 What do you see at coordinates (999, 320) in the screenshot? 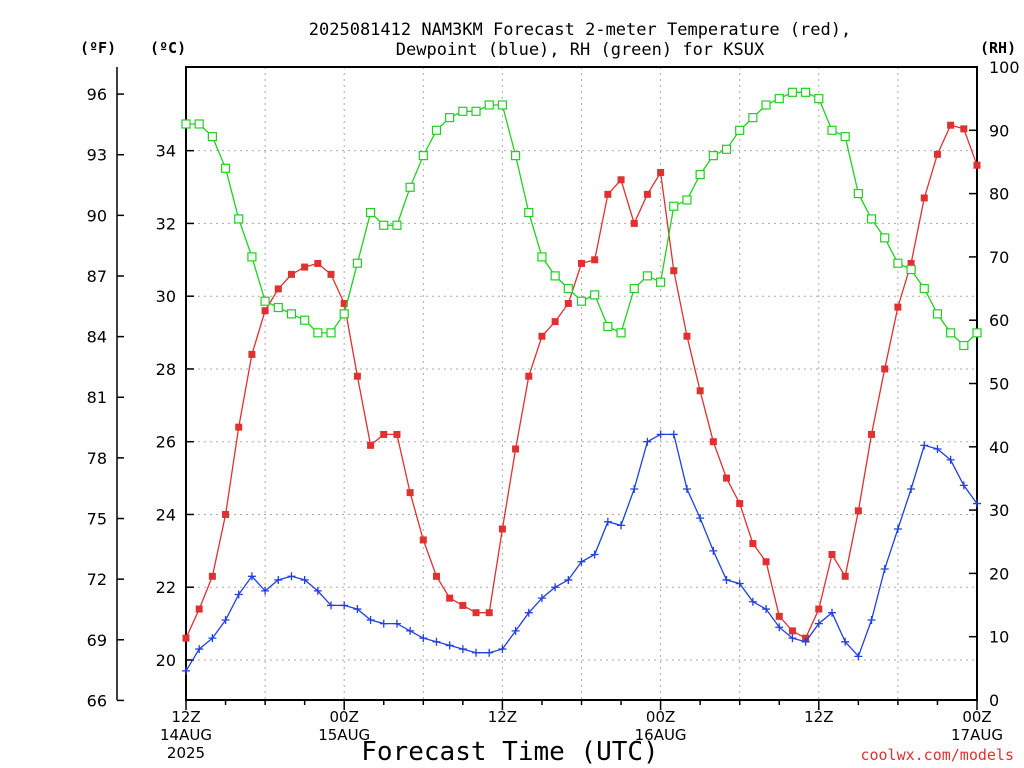
I see `rh-tick-label: 60` at bounding box center [999, 320].